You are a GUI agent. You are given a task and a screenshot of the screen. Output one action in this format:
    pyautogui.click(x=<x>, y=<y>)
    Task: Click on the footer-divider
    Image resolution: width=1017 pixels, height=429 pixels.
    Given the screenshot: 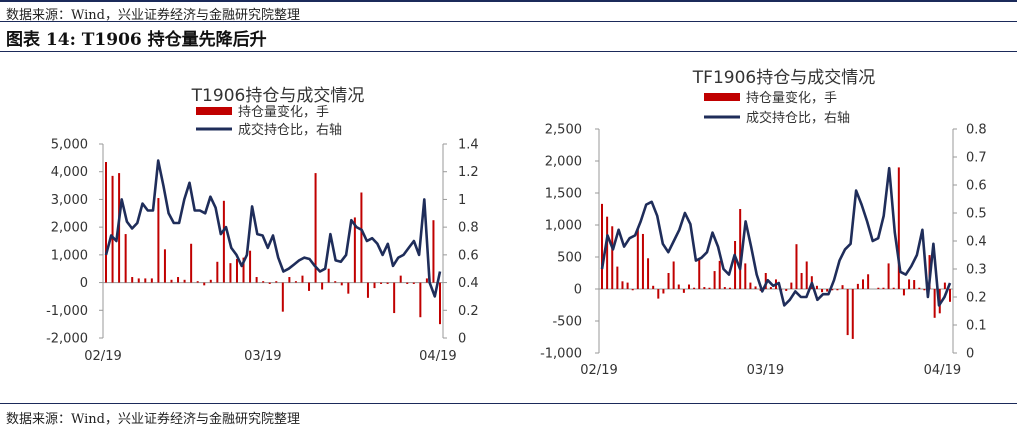 What is the action you would take?
    pyautogui.click(x=508, y=403)
    